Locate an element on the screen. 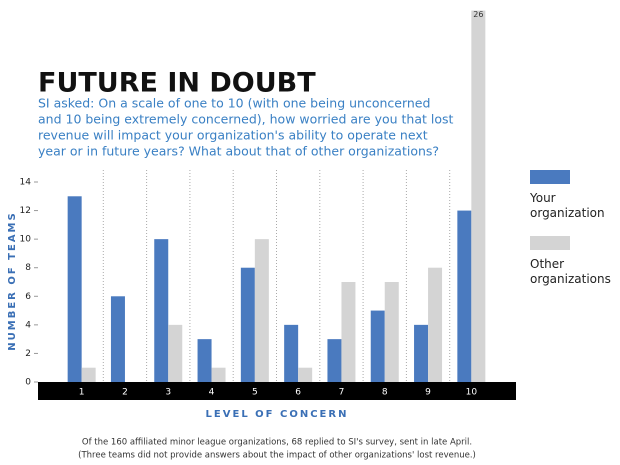  x-tick-label: 6 is located at coordinates (298, 393).